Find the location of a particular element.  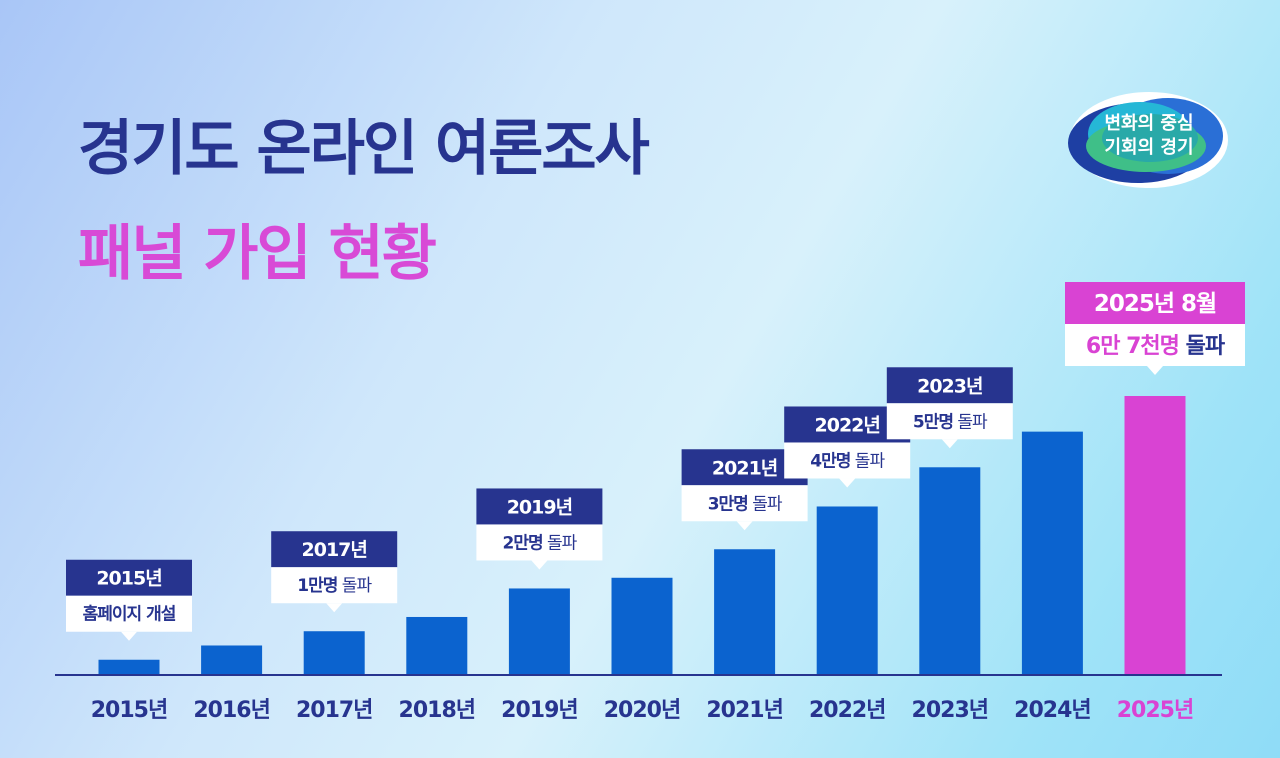

callout-text: 3만명 돌파 is located at coordinates (745, 504).